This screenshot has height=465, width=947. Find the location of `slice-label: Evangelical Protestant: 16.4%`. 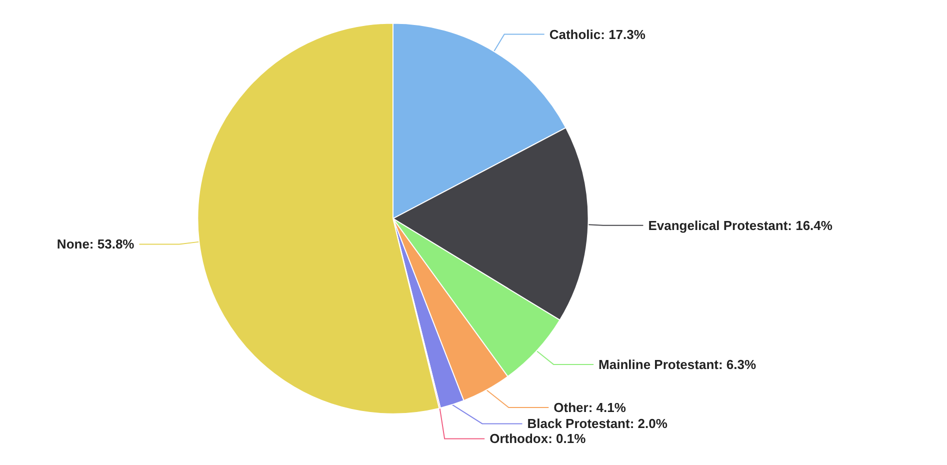

slice-label: Evangelical Protestant: 16.4% is located at coordinates (740, 225).